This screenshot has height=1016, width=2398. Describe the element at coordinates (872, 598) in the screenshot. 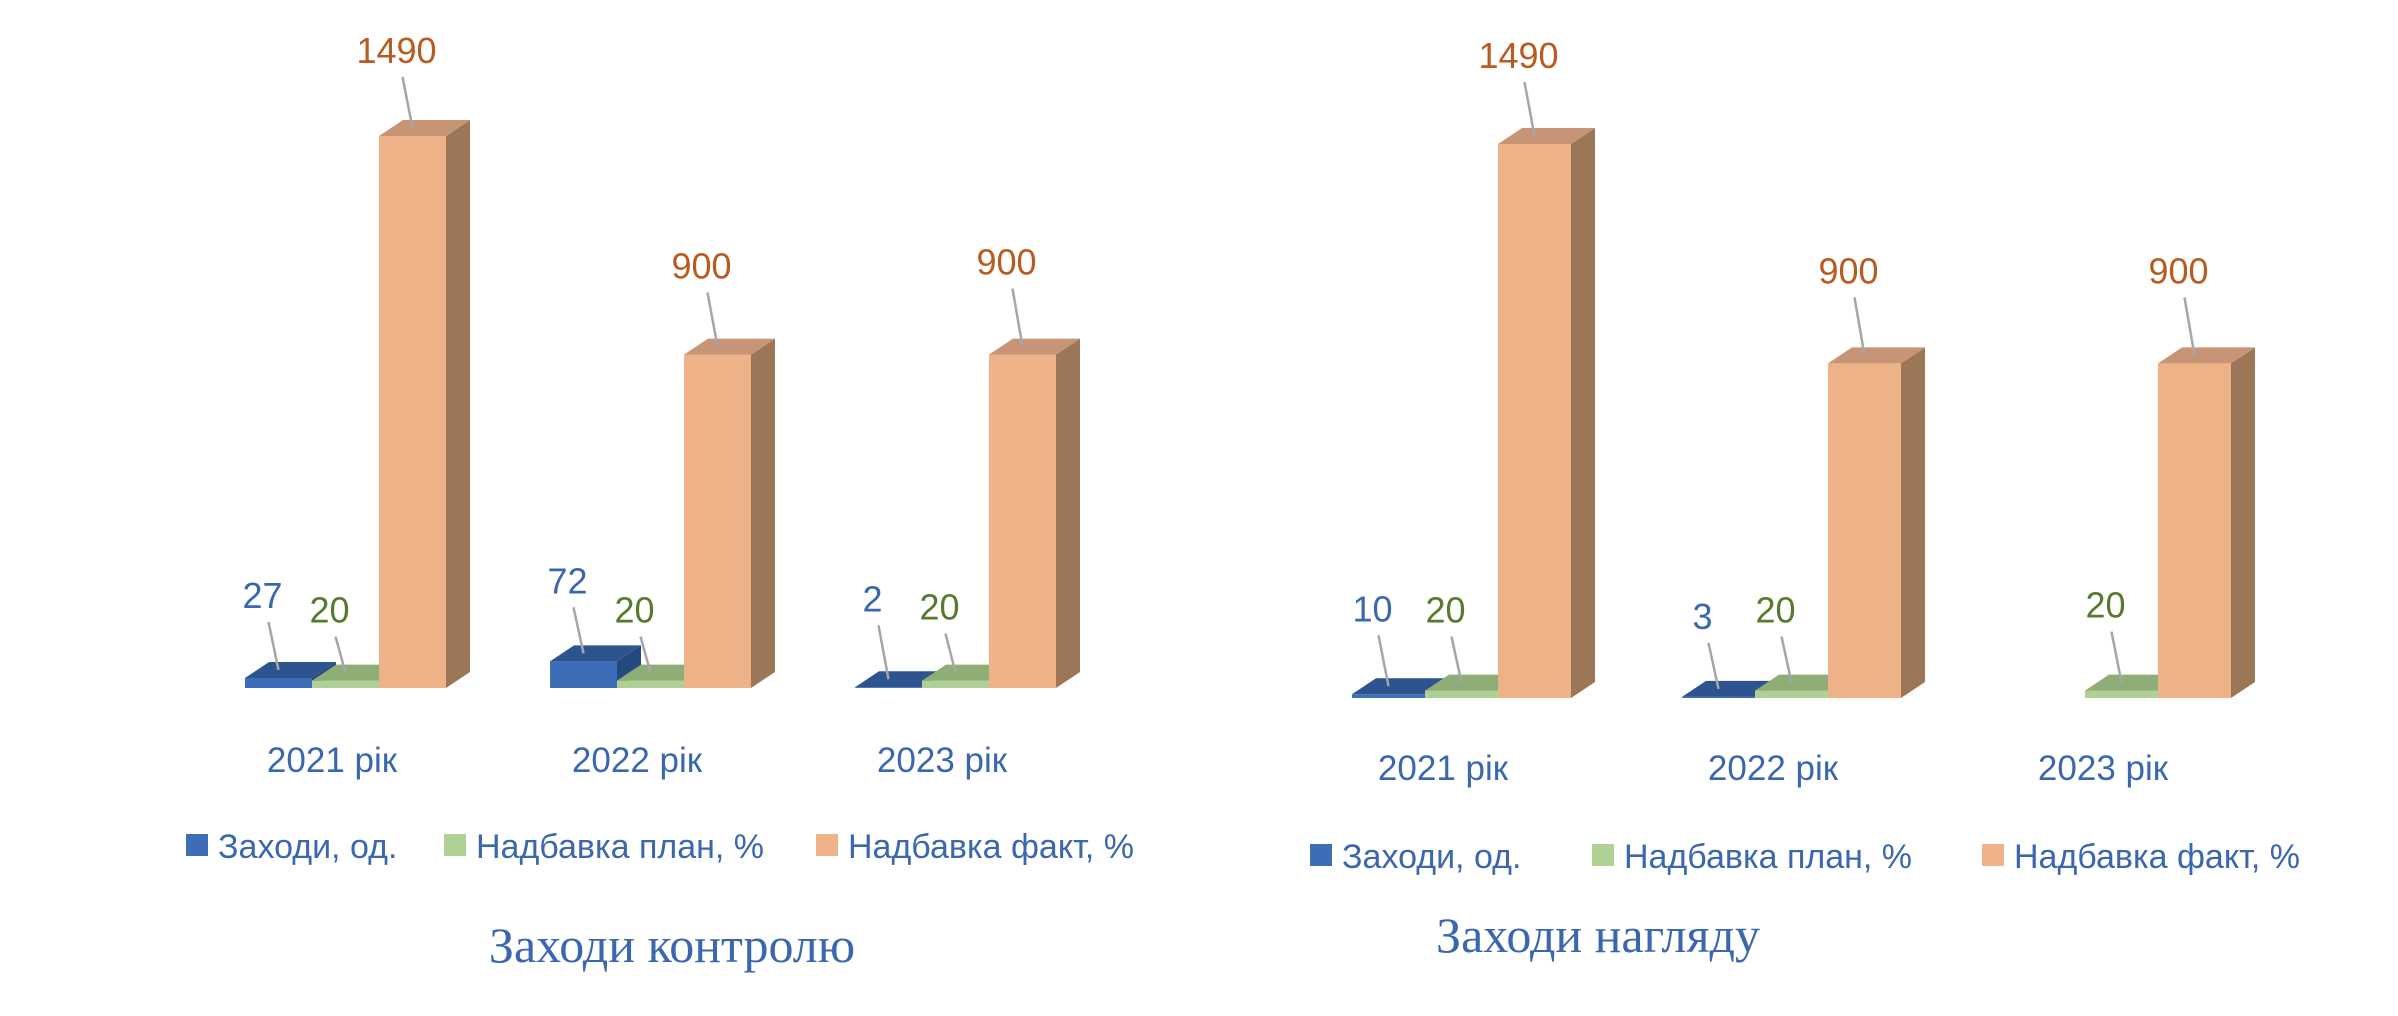

I see `data-label: 2` at that location.